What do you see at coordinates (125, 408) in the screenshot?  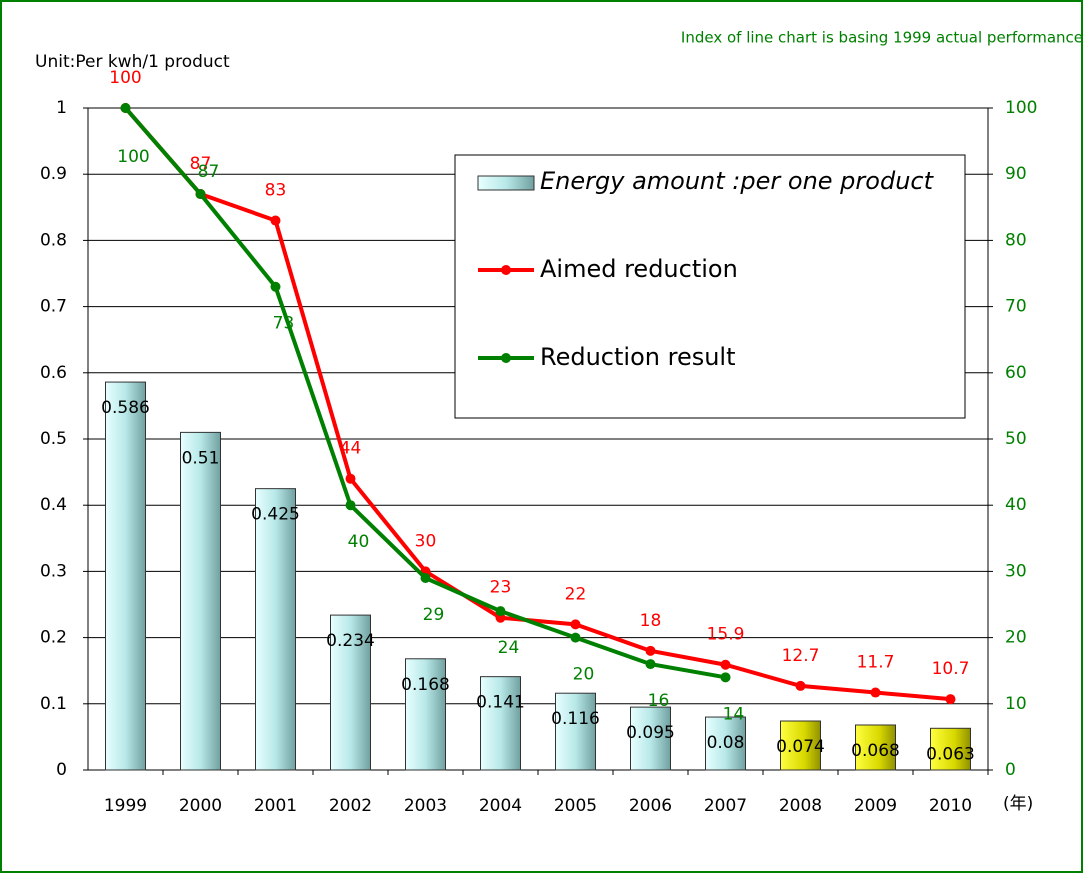 I see `bar-label: 0.586` at bounding box center [125, 408].